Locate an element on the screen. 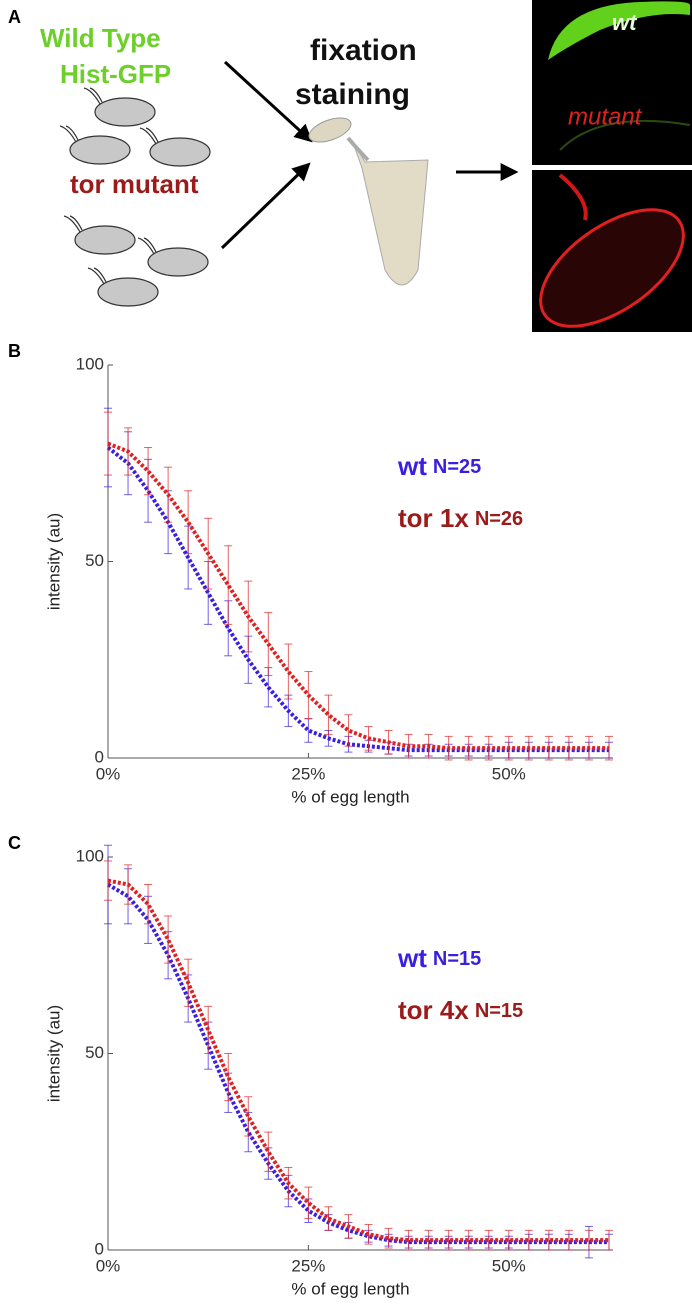  image-green is located at coordinates (612, 82).